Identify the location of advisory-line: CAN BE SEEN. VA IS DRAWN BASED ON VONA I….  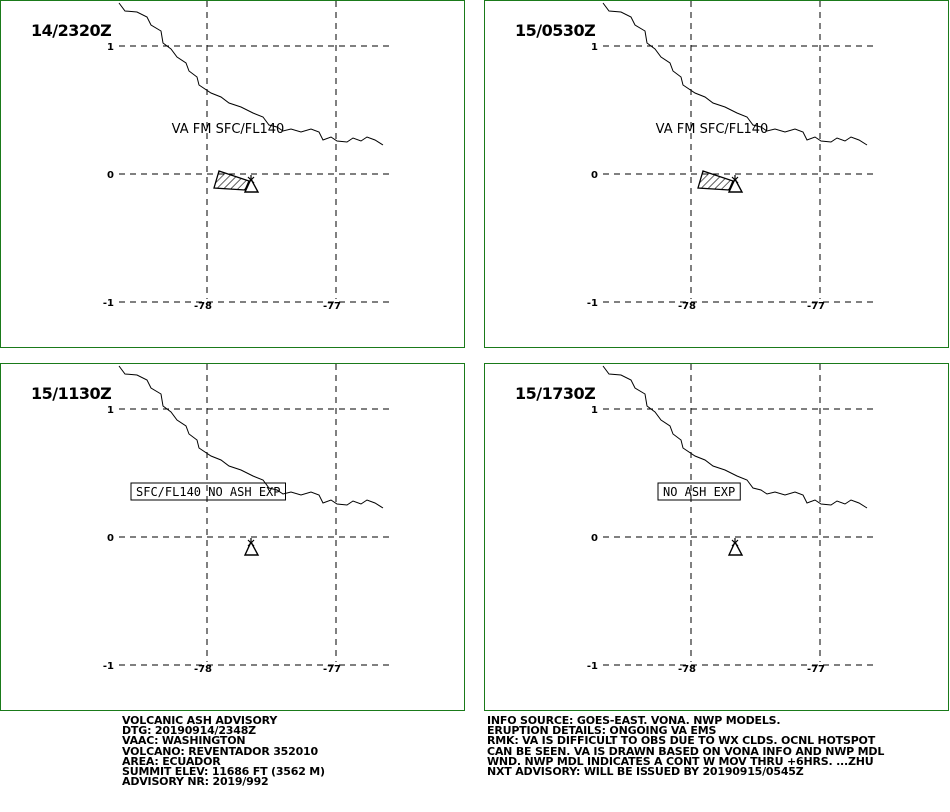
(686, 751).